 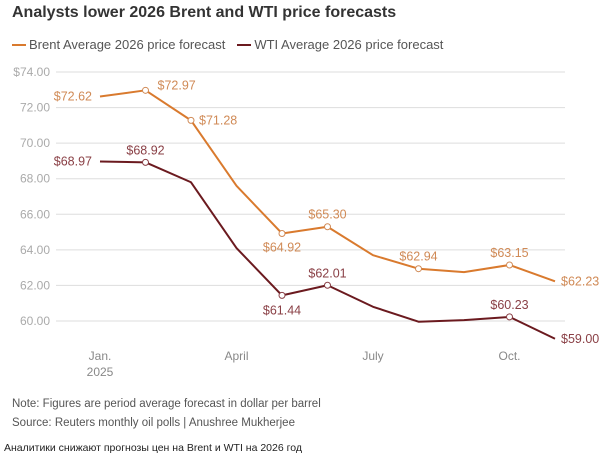 I want to click on y-tick-label: 68.00, so click(x=35, y=179).